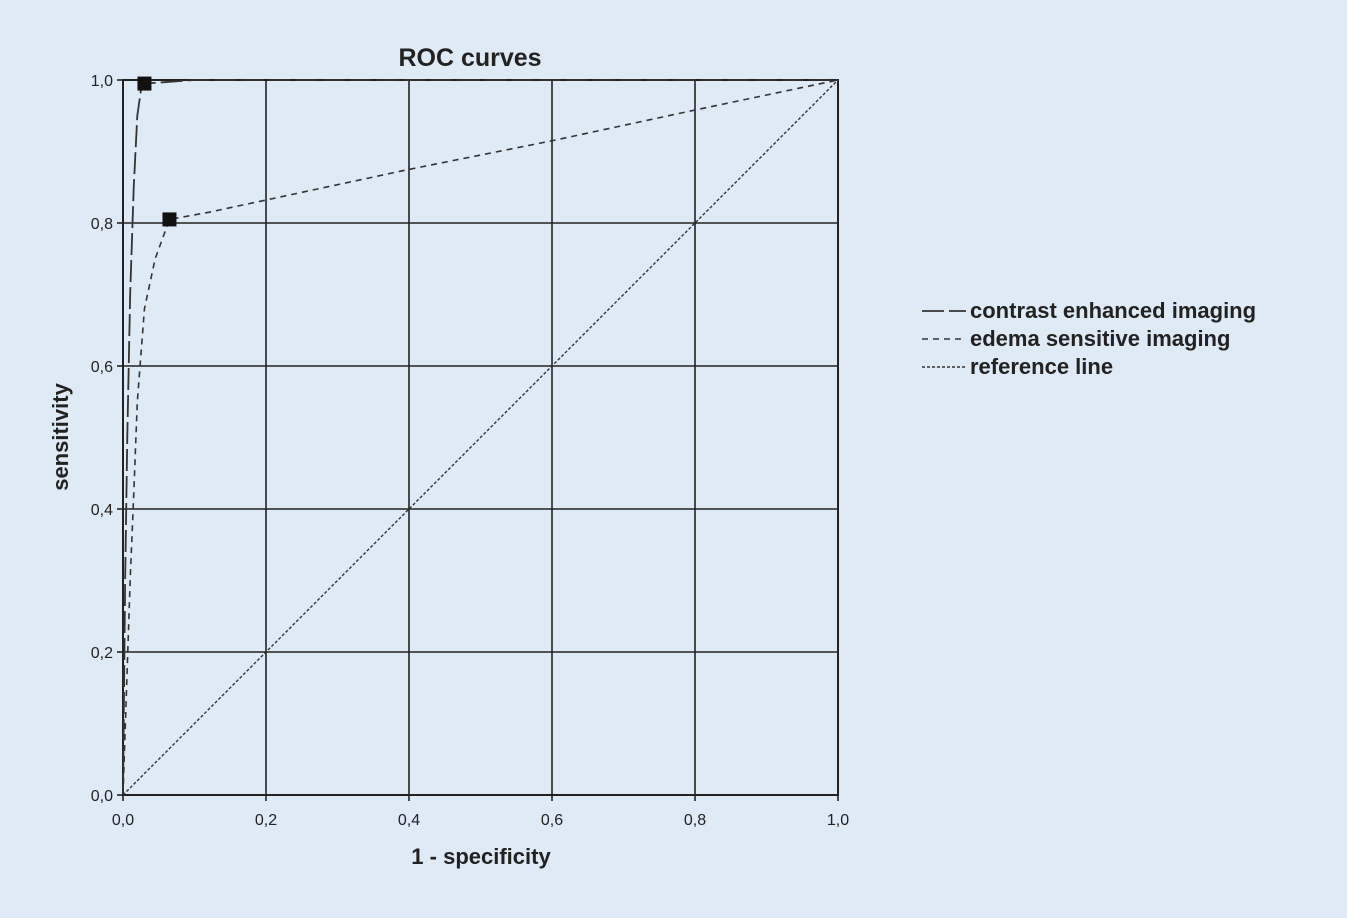 This screenshot has width=1347, height=918. Describe the element at coordinates (838, 820) in the screenshot. I see `x-tick-label: 1,0` at that location.